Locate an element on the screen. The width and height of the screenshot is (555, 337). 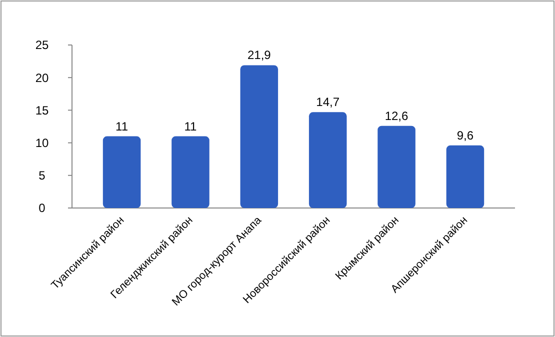
y-tick-label: 10 is located at coordinates (42, 143).